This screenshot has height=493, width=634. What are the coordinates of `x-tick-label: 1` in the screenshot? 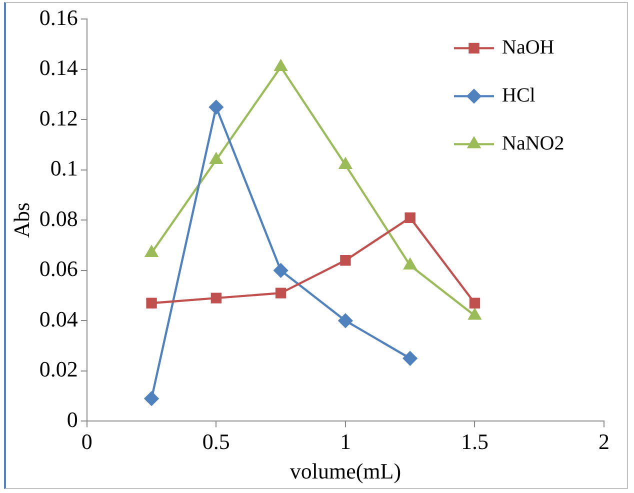 It's located at (345, 441).